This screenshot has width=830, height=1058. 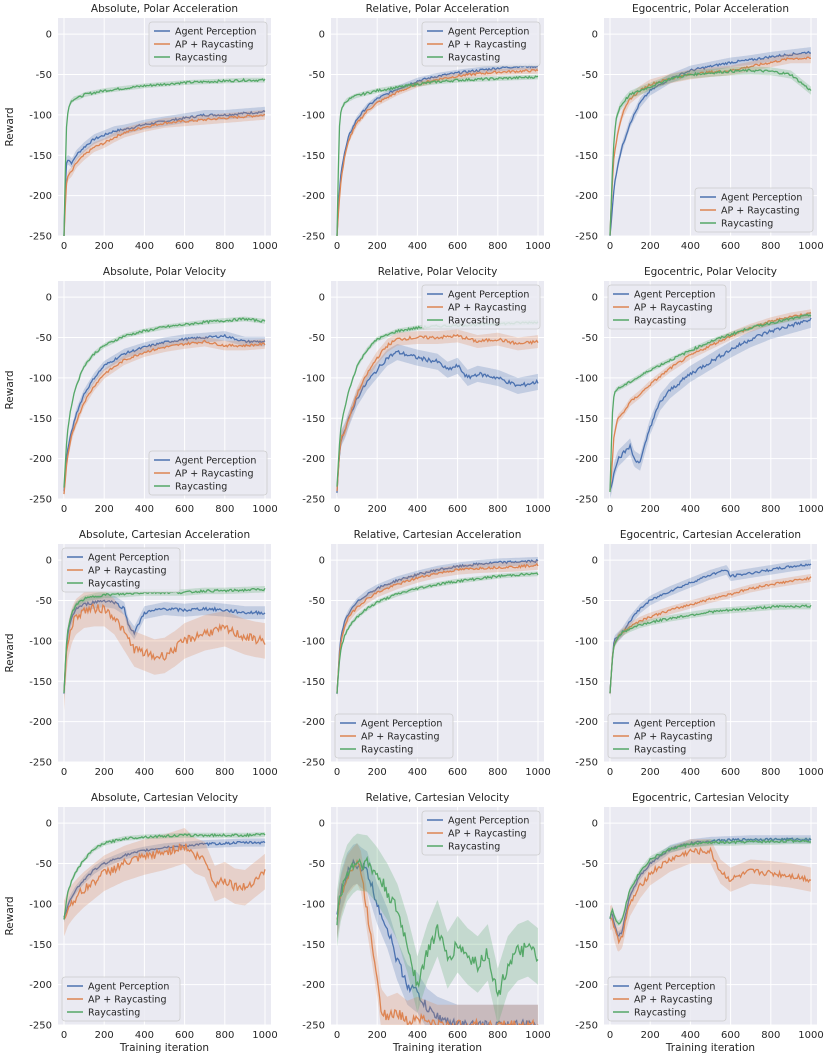 I want to click on subplot-title: Egocentric, Polar Acceleration, so click(x=710, y=9).